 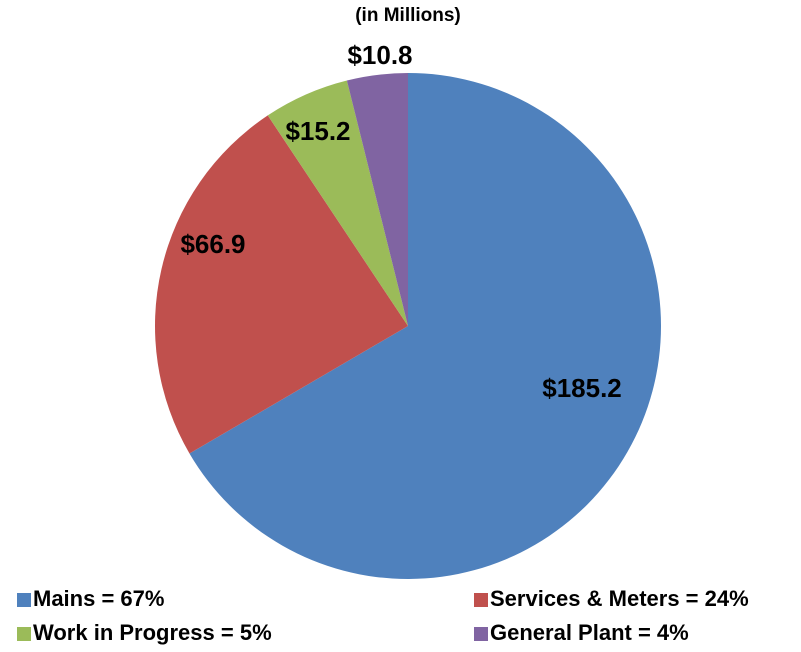 What do you see at coordinates (98, 598) in the screenshot?
I see `legend-label: Mains = 67%` at bounding box center [98, 598].